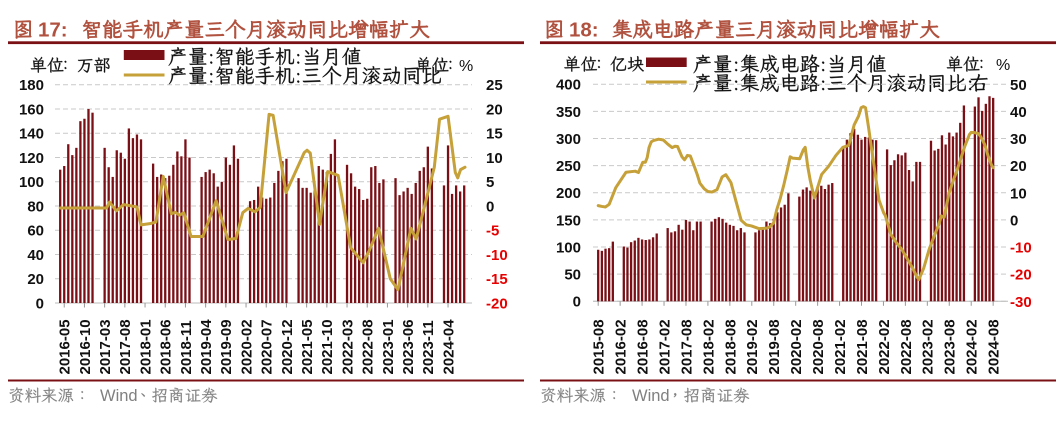 The height and width of the screenshot is (428, 1061). Describe the element at coordinates (730, 346) in the screenshot. I see `svg-text: 2018-08` at that location.